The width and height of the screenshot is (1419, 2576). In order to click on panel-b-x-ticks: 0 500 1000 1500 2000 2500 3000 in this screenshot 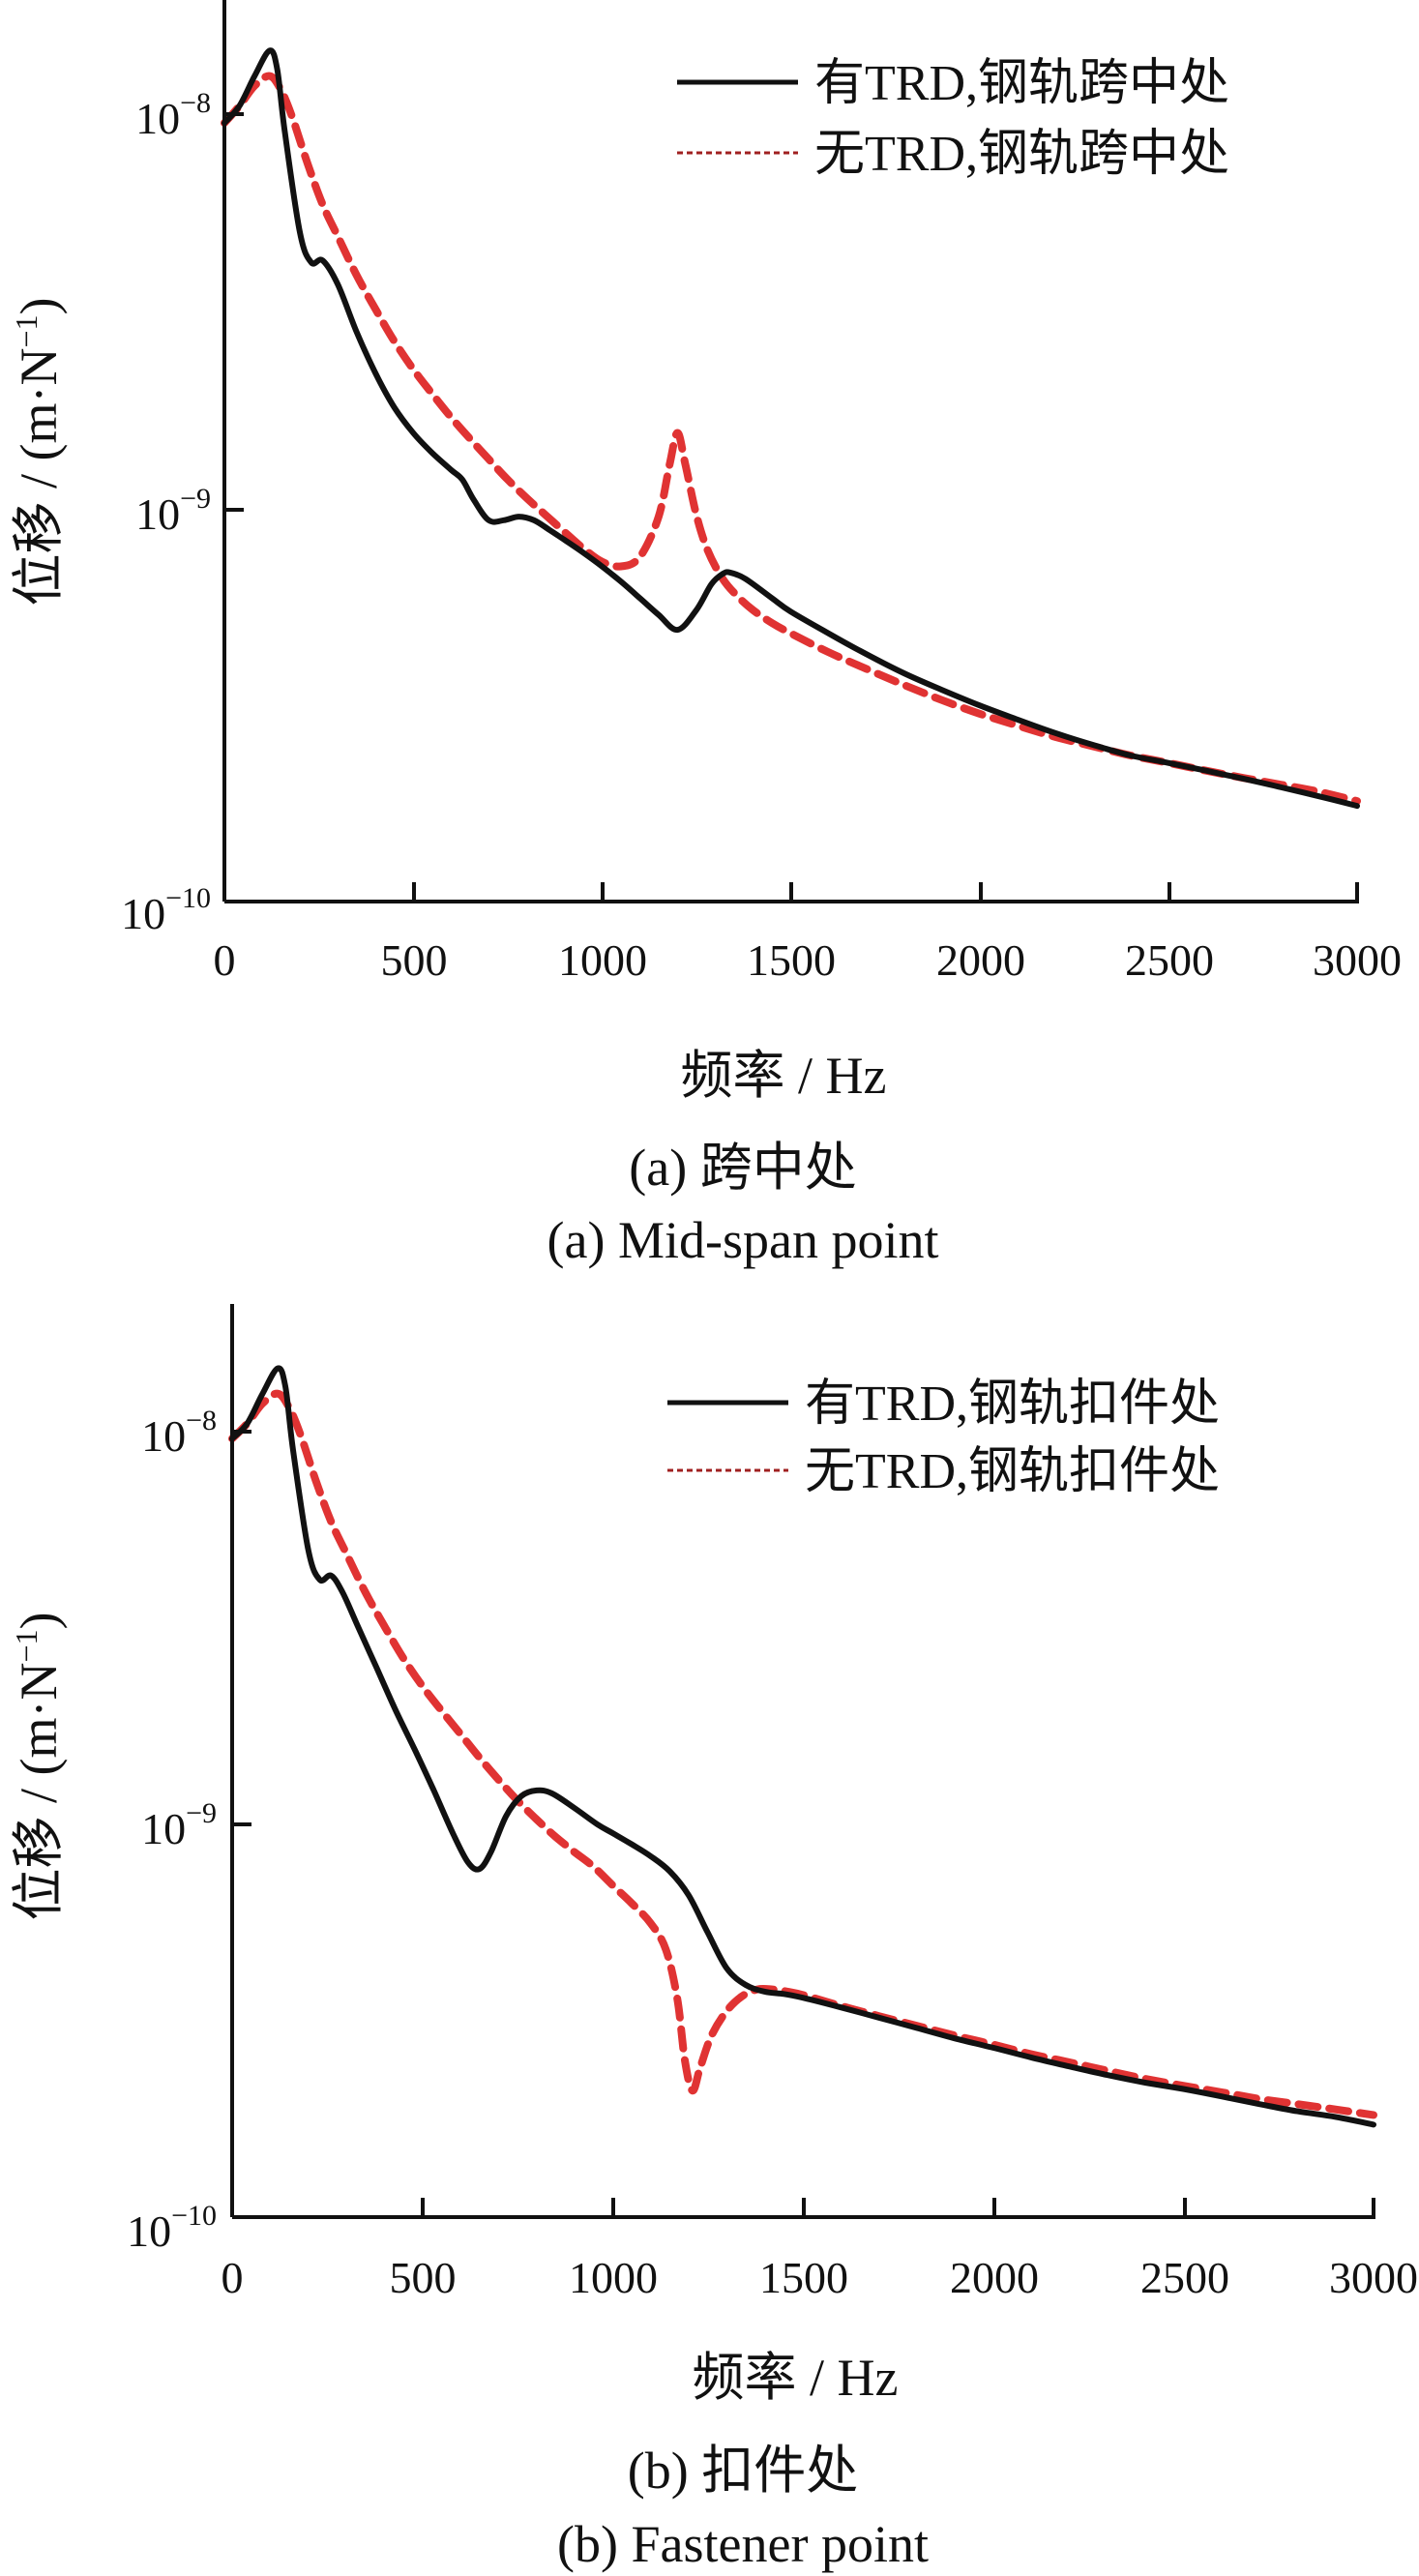, I will do `click(820, 2250)`.